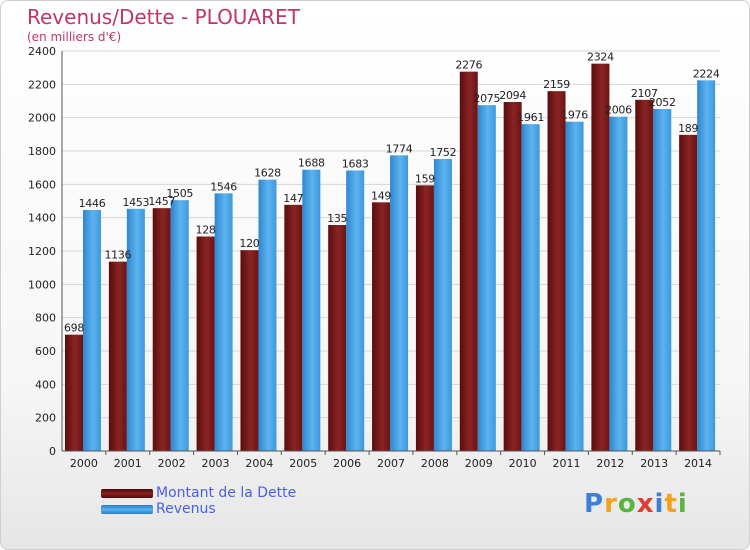 This screenshot has width=750, height=550. I want to click on data-label-dette: 135, so click(337, 218).